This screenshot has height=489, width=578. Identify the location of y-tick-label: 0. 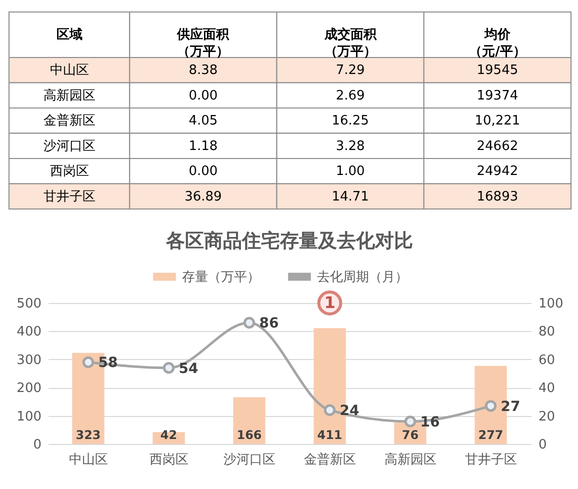
(37, 445).